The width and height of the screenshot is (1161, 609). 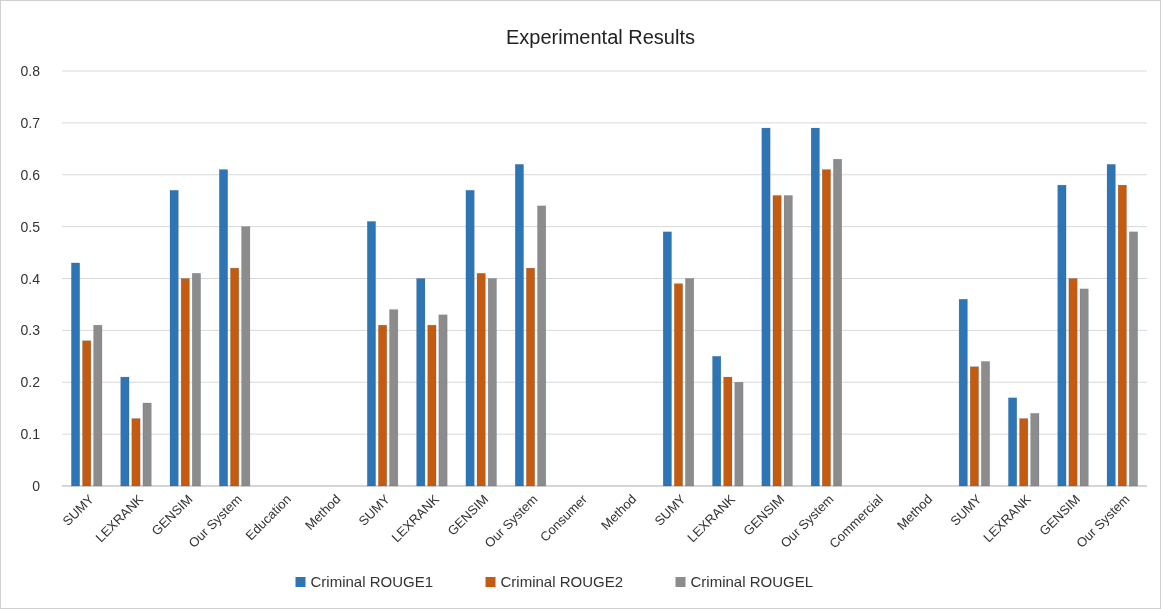 I want to click on y-tick-label: 0.6, so click(x=30, y=174).